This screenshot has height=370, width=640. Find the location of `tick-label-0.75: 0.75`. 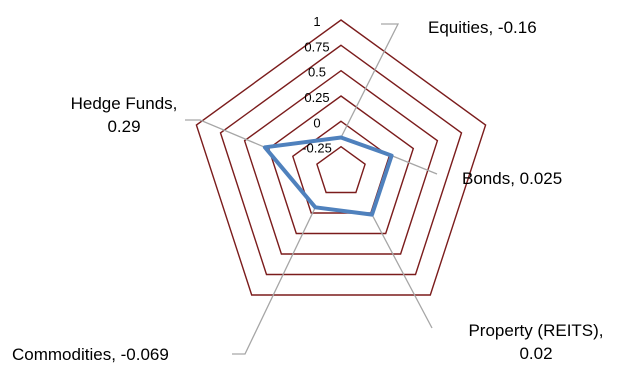

tick-label-0.75: 0.75 is located at coordinates (316, 46).